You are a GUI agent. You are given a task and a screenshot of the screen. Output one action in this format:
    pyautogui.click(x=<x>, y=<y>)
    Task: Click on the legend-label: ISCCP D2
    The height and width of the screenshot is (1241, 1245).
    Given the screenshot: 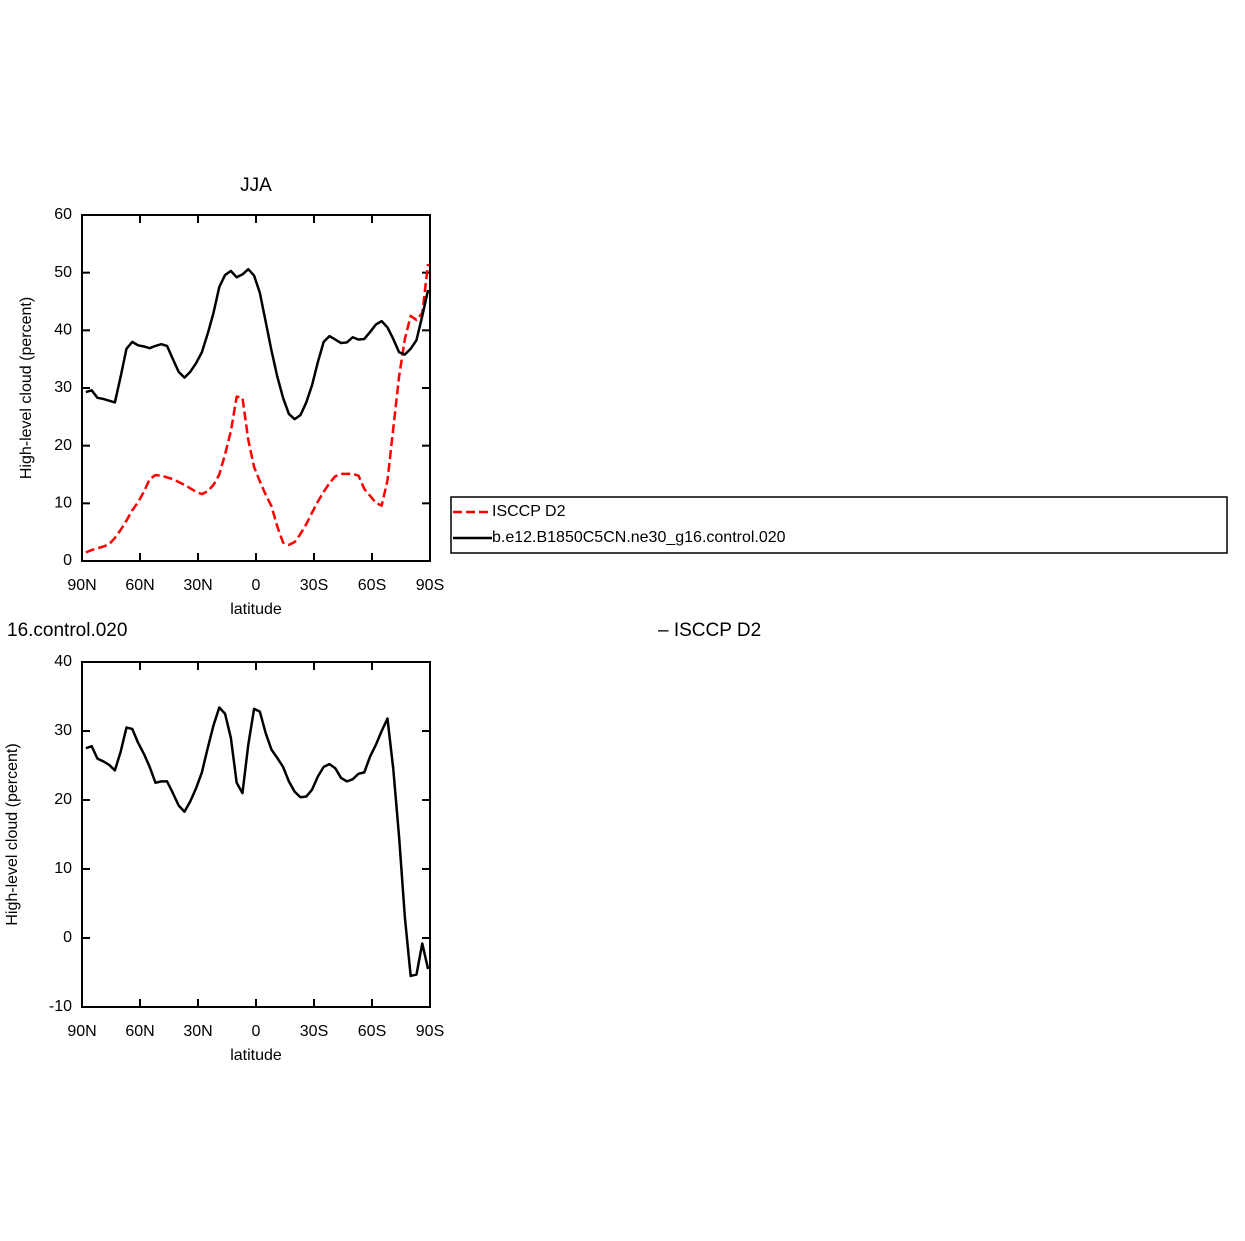 What is the action you would take?
    pyautogui.click(x=529, y=511)
    